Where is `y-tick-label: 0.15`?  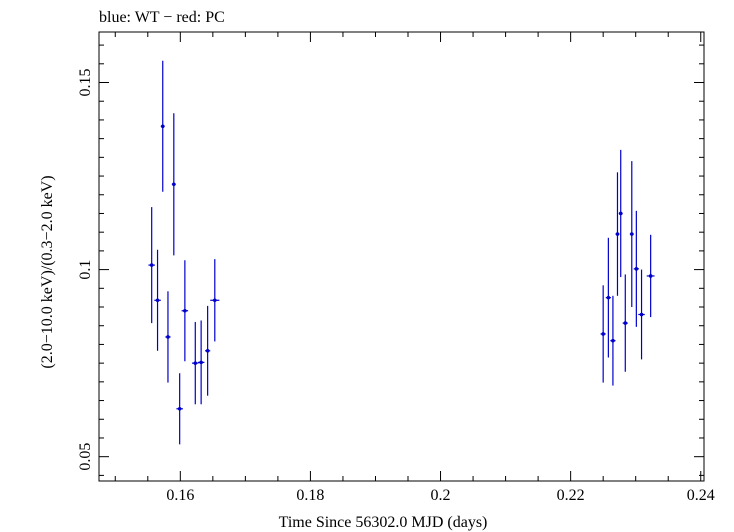
y-tick-label: 0.15 is located at coordinates (85, 83).